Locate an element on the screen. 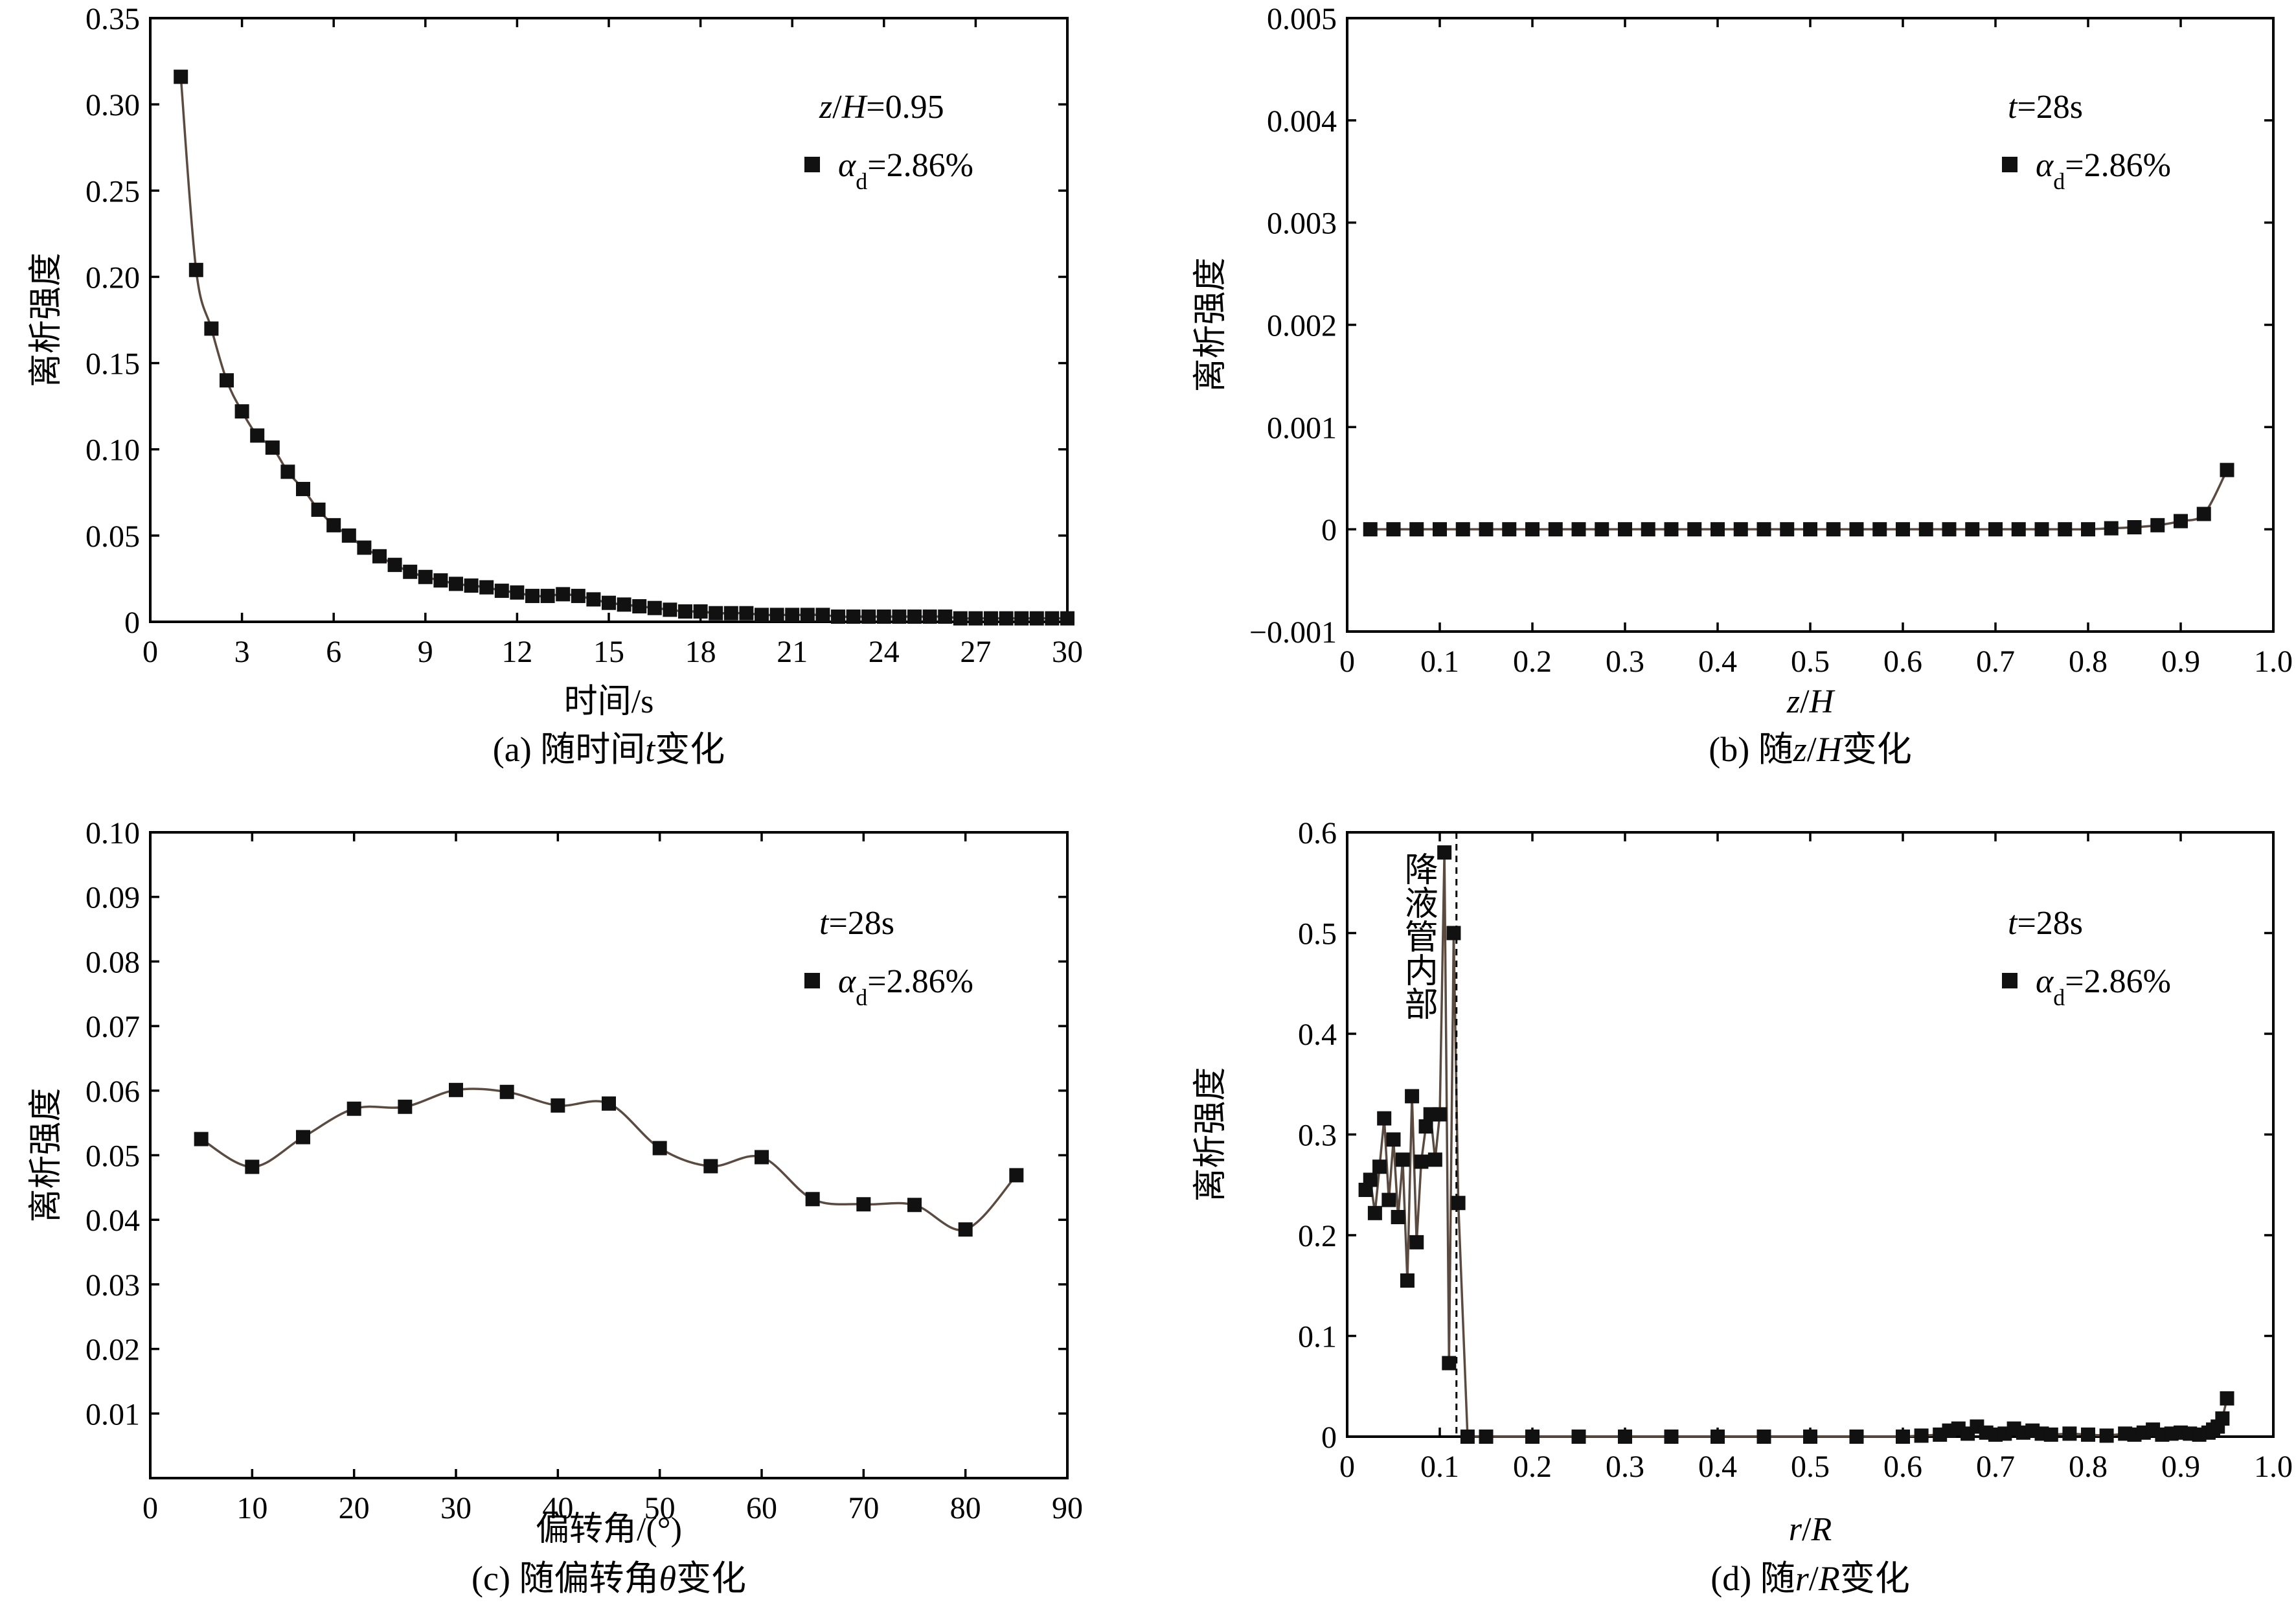  x-tick-label: 20 is located at coordinates (354, 1508).